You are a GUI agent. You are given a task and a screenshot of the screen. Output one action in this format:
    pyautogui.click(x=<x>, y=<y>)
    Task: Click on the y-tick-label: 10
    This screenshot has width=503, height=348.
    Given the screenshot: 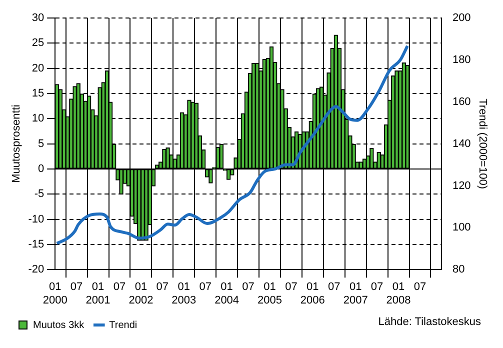 What is the action you would take?
    pyautogui.click(x=38, y=118)
    